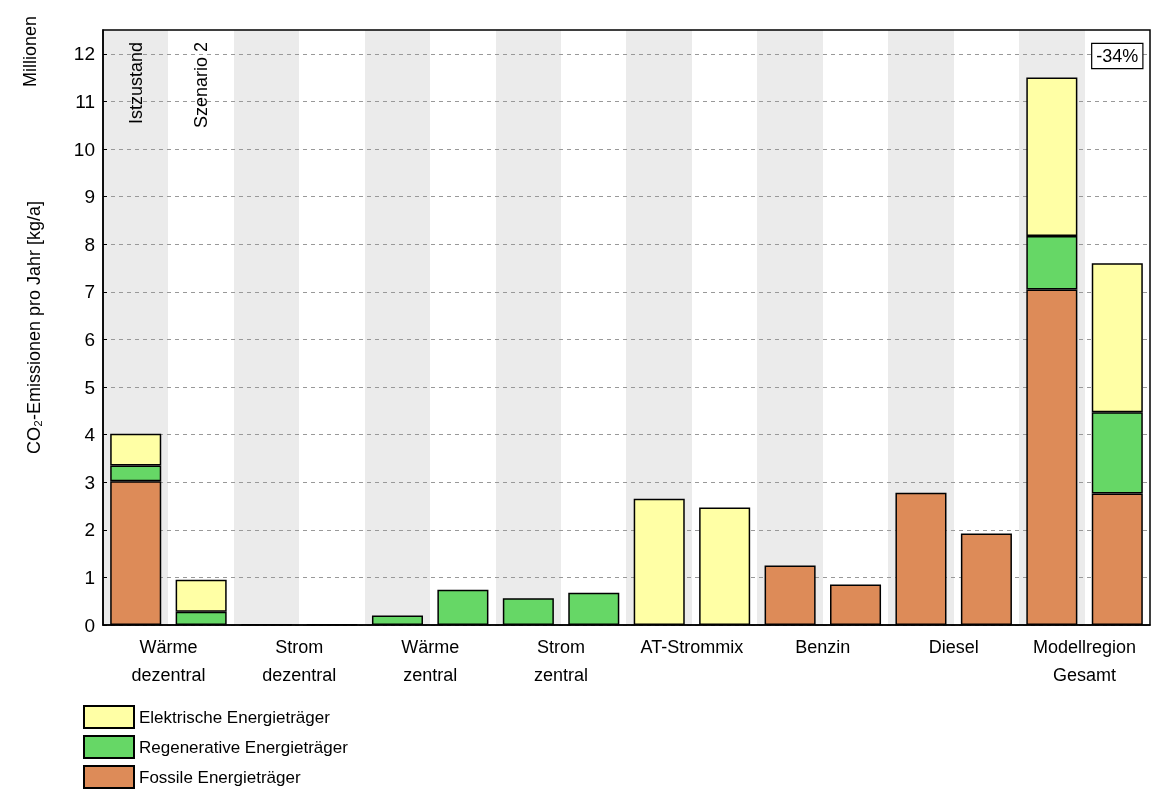  What do you see at coordinates (1085, 661) in the screenshot?
I see `x-tick-label: Modellregion Gesamt` at bounding box center [1085, 661].